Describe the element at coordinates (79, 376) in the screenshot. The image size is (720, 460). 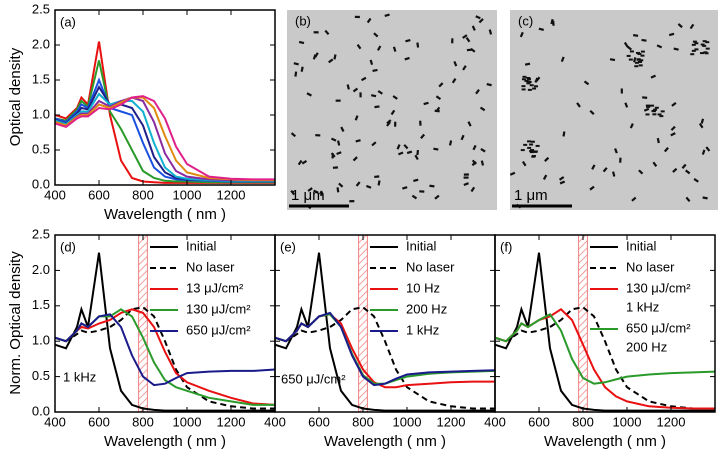
I see `annotation: 1 kHz` at that location.